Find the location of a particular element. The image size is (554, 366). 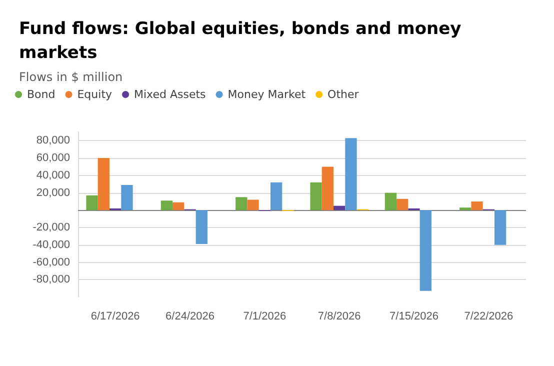

legend-label: Other is located at coordinates (344, 94).